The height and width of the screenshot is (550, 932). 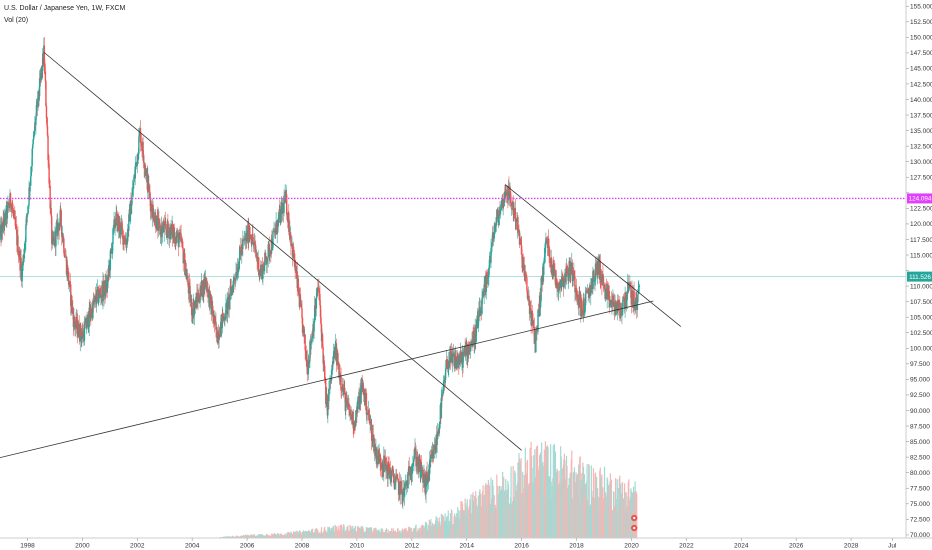 What do you see at coordinates (545, 489) in the screenshot?
I see `volume-bar` at bounding box center [545, 489].